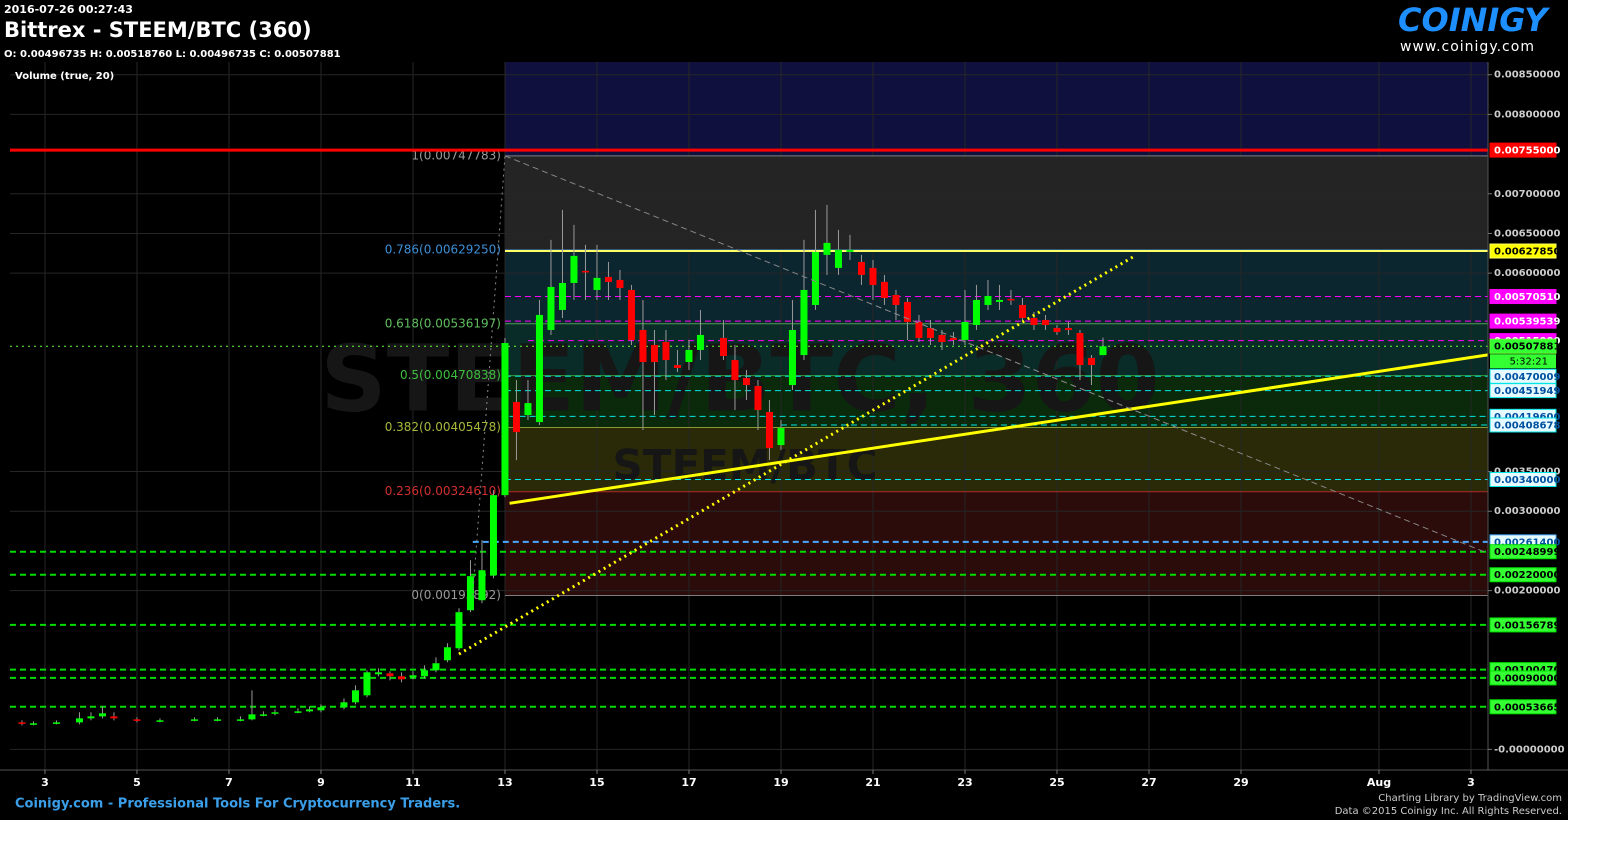  I want to click on x-tick-label: 23, so click(964, 782).